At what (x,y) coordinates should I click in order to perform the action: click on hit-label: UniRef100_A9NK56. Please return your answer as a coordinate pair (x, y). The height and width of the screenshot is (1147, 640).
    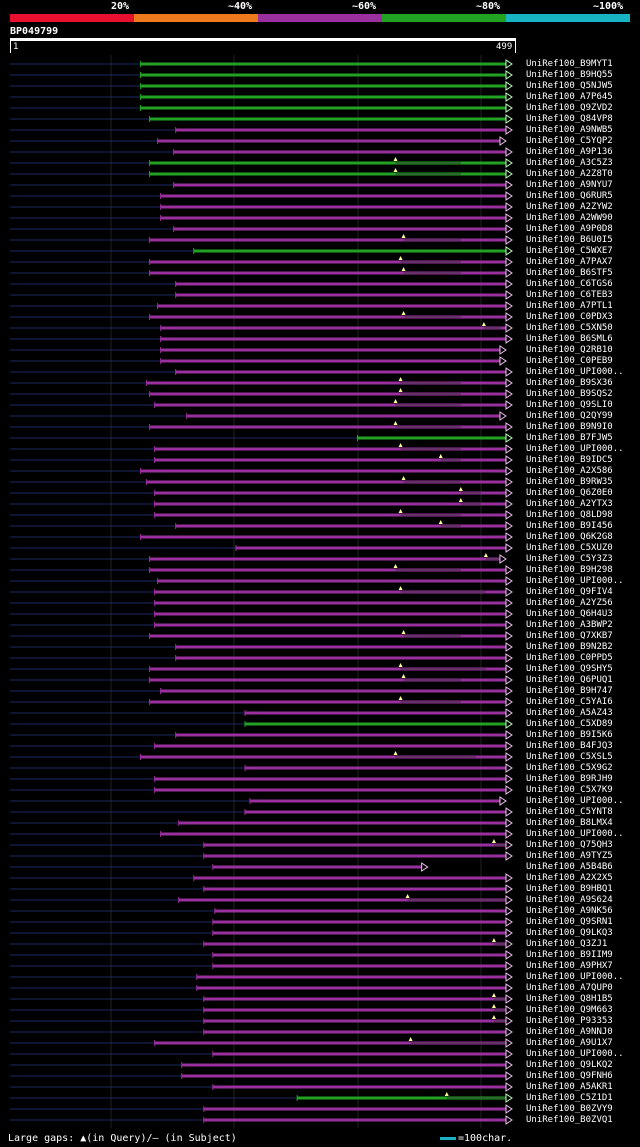
    Looking at the image, I should click on (569, 911).